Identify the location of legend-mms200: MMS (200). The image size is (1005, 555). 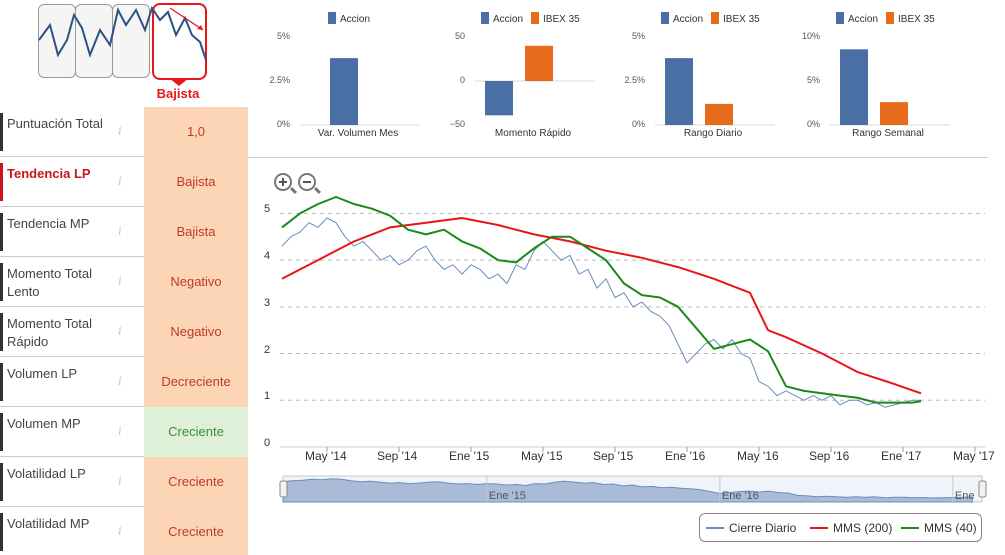
(851, 528).